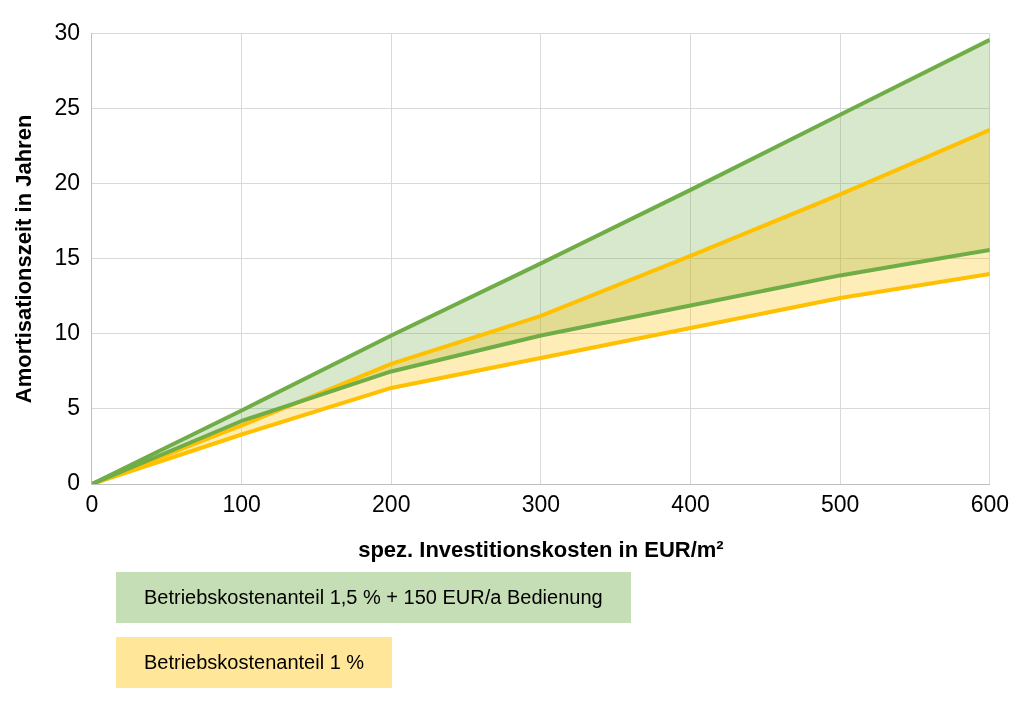 The width and height of the screenshot is (1025, 704). Describe the element at coordinates (840, 504) in the screenshot. I see `x-tick-label: 500` at that location.